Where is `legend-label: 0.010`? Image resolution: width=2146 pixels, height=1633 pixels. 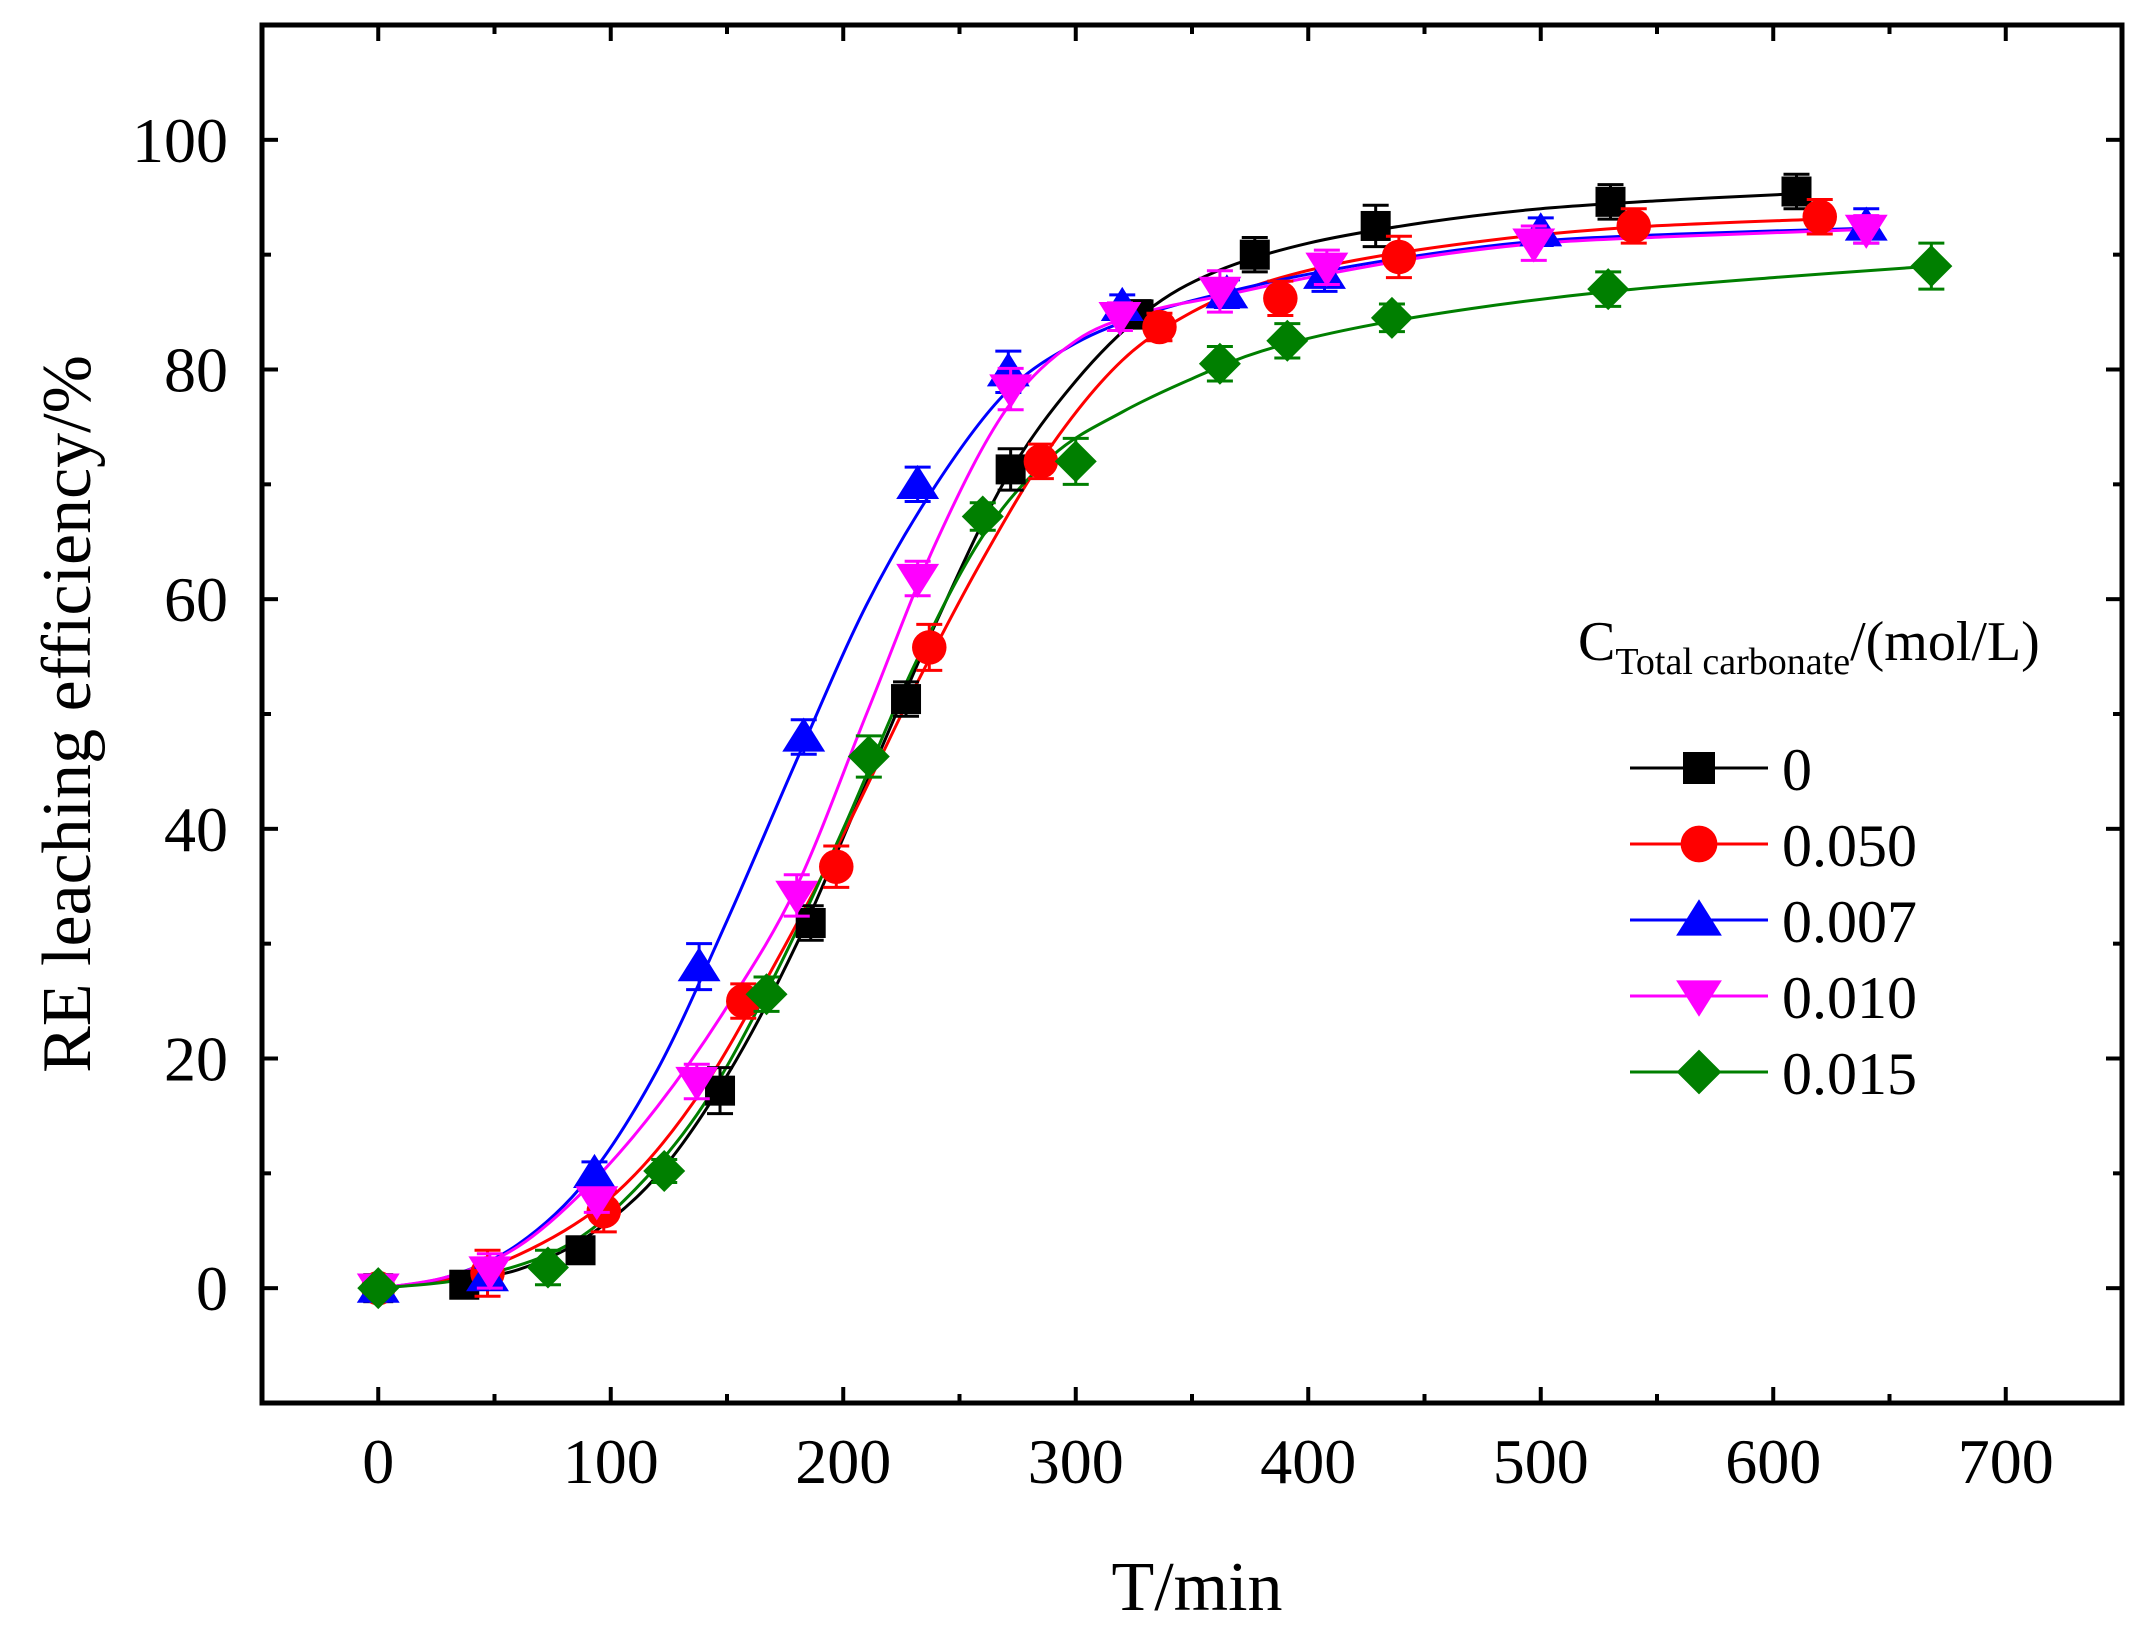 legend-label: 0.010 is located at coordinates (1849, 998).